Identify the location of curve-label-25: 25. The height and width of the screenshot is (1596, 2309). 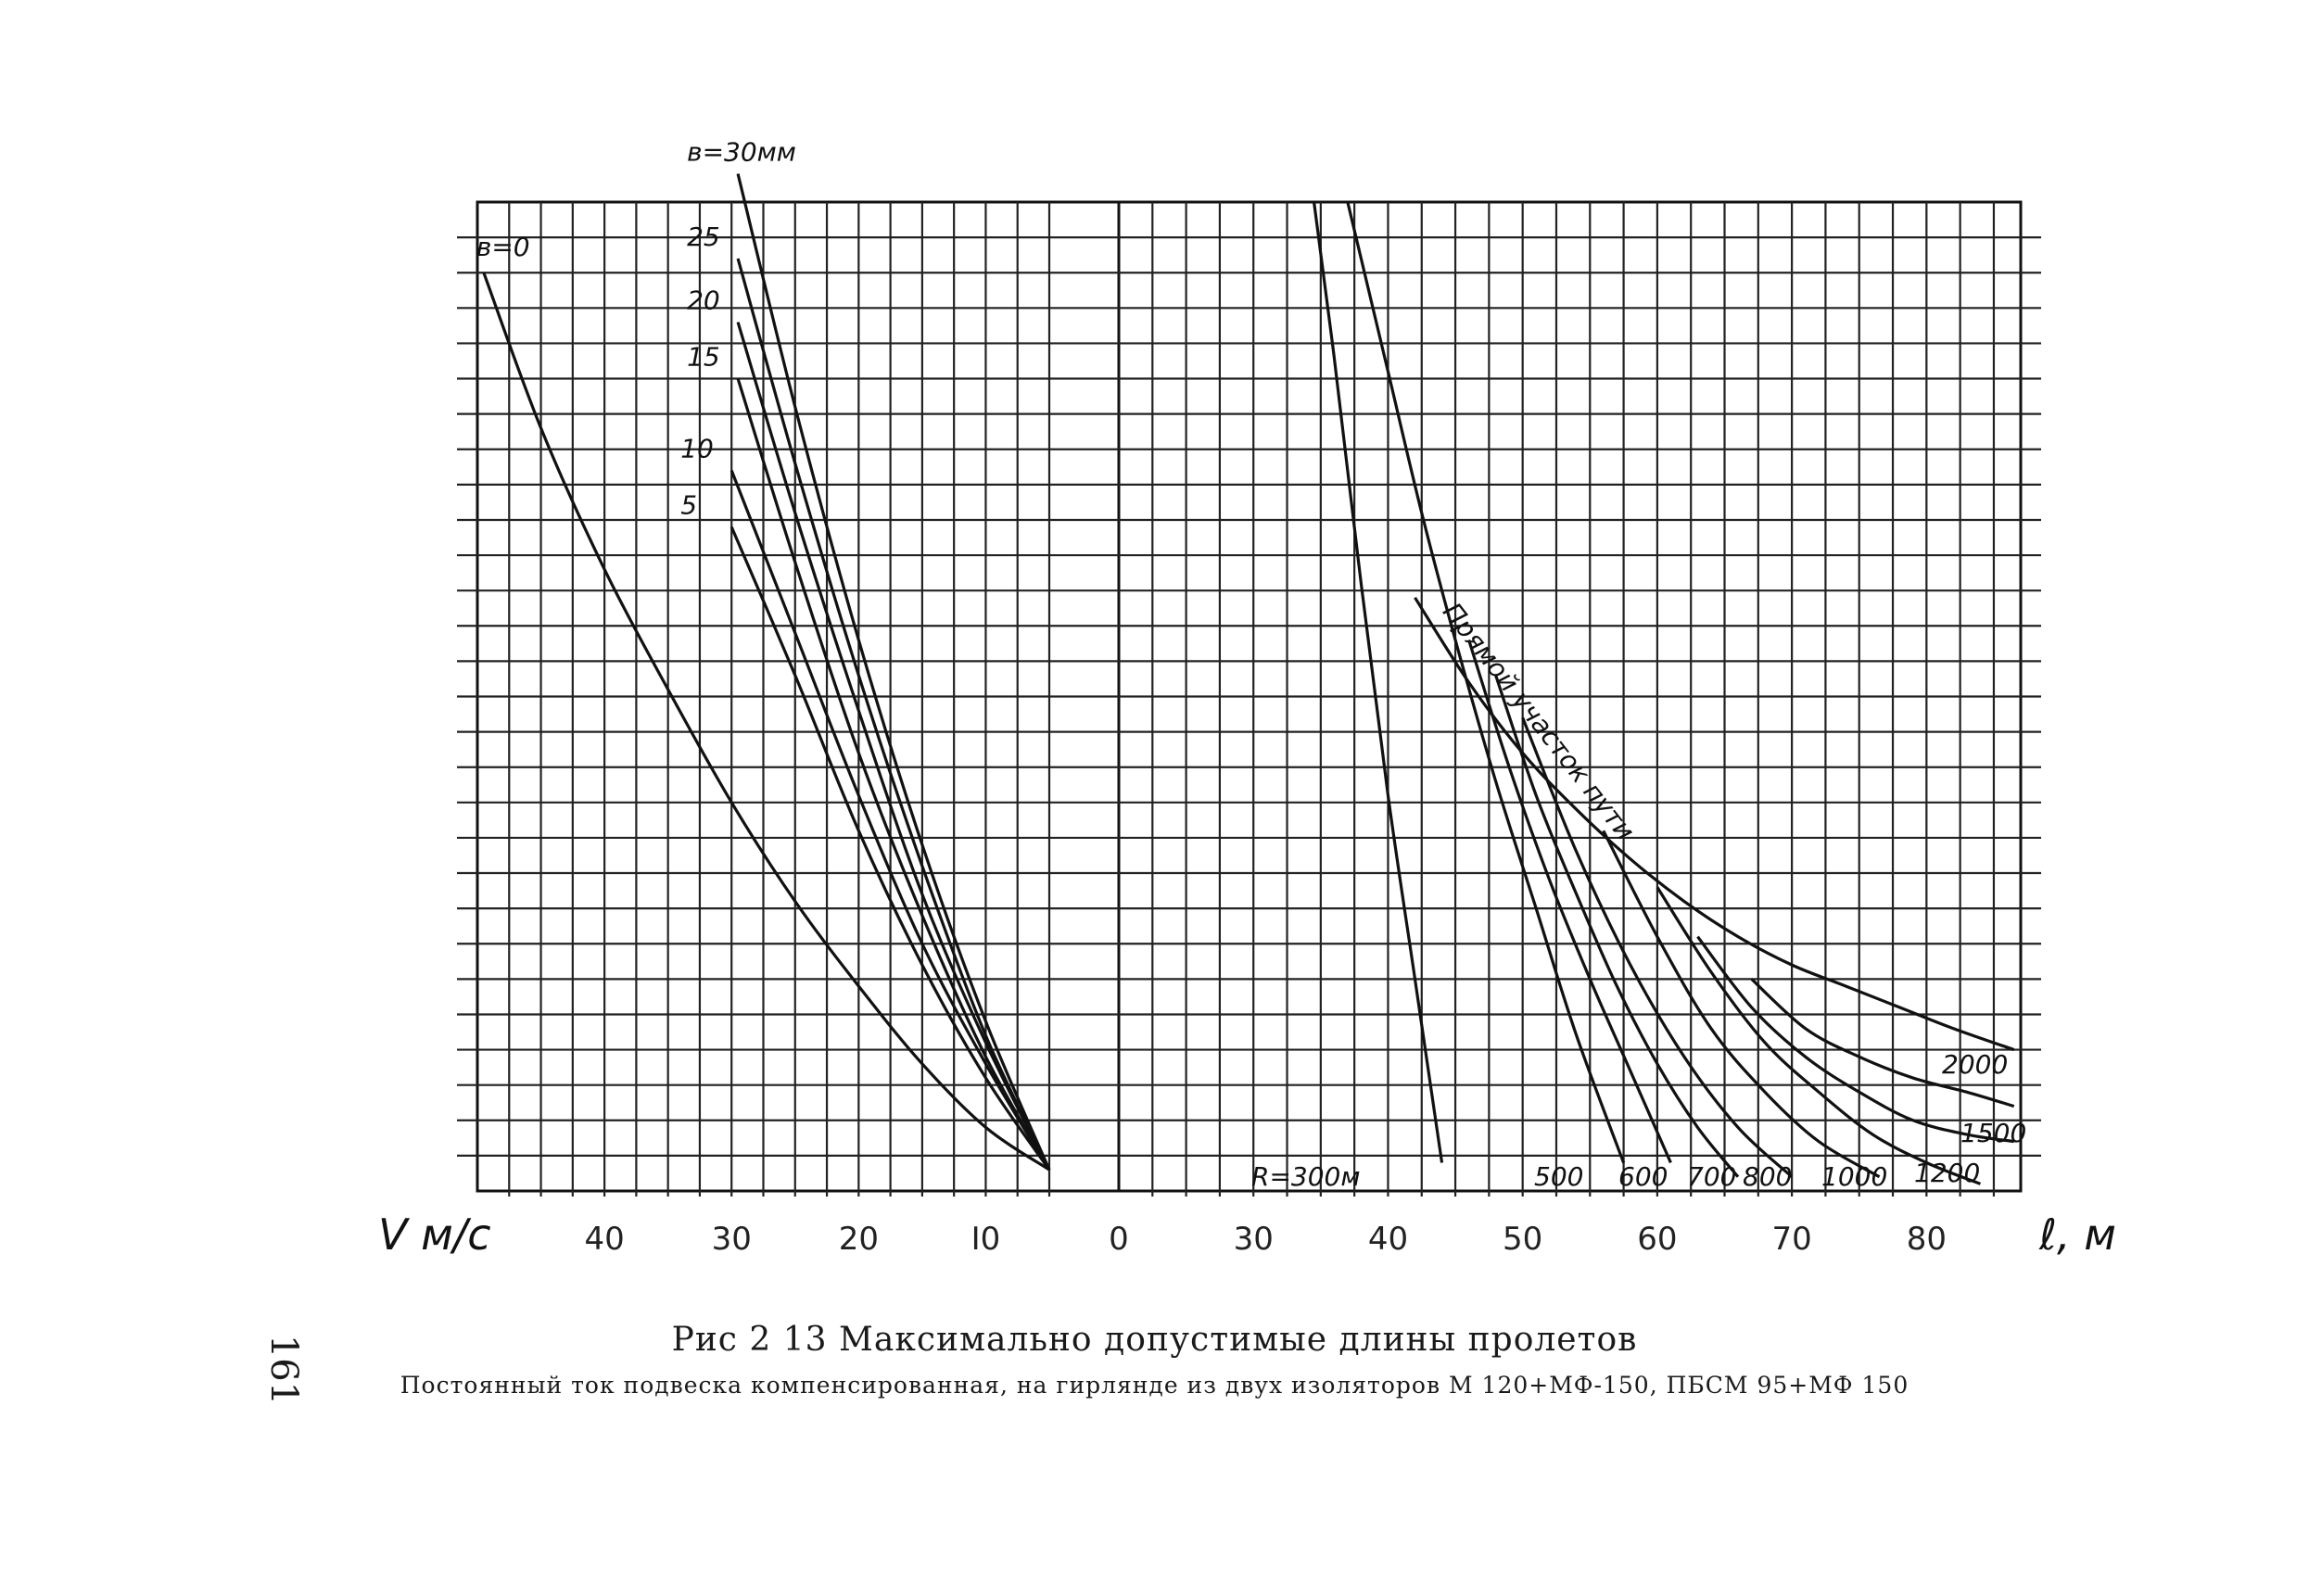
(703, 237).